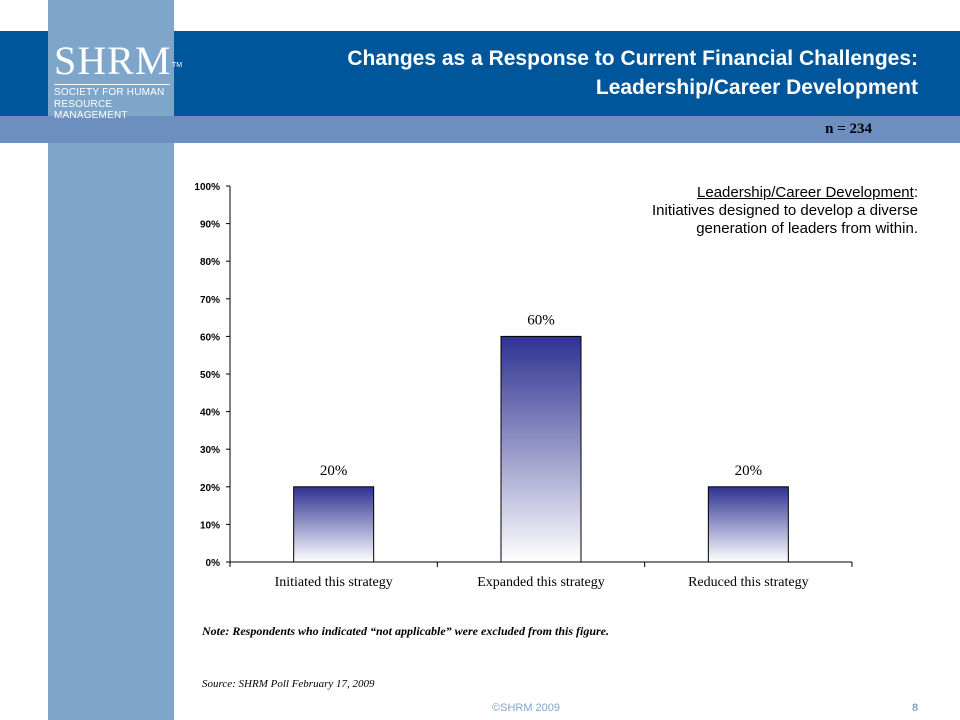 This screenshot has width=960, height=720. Describe the element at coordinates (748, 582) in the screenshot. I see `category-label: Reduced this strategy` at that location.